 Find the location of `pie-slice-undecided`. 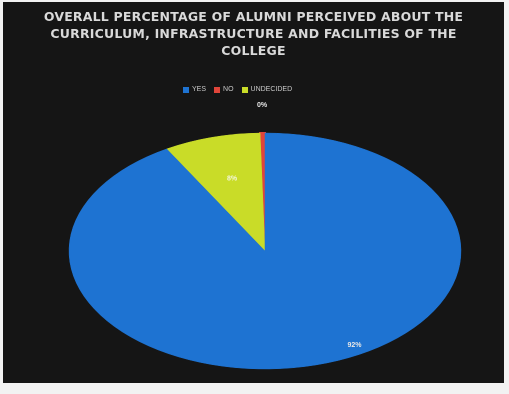

pie-slice-undecided is located at coordinates (216, 192).